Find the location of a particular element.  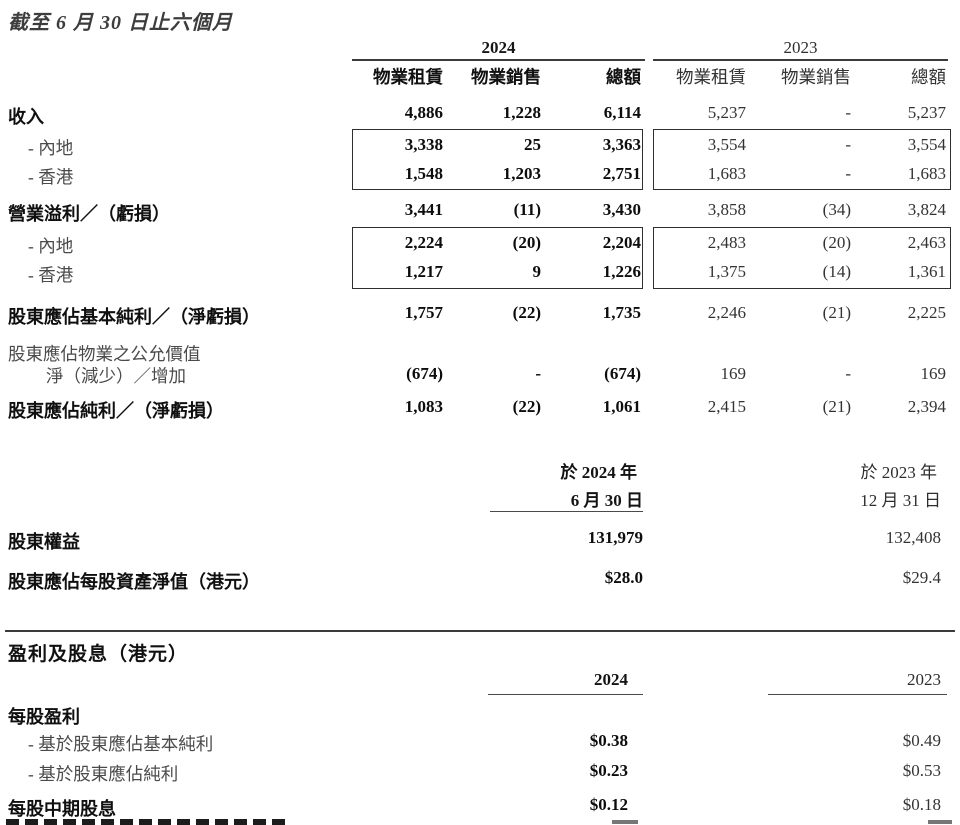

cell: 25 is located at coordinates (532, 144).